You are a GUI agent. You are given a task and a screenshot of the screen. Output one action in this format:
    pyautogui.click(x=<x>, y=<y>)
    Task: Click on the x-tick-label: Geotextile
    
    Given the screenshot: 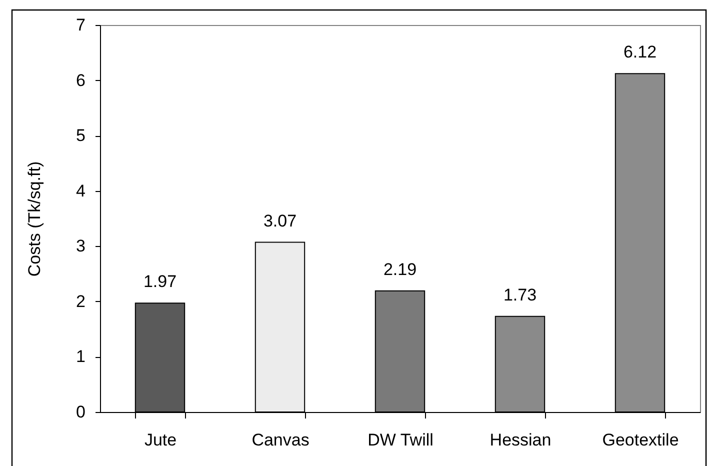 What is the action you would take?
    pyautogui.click(x=640, y=440)
    